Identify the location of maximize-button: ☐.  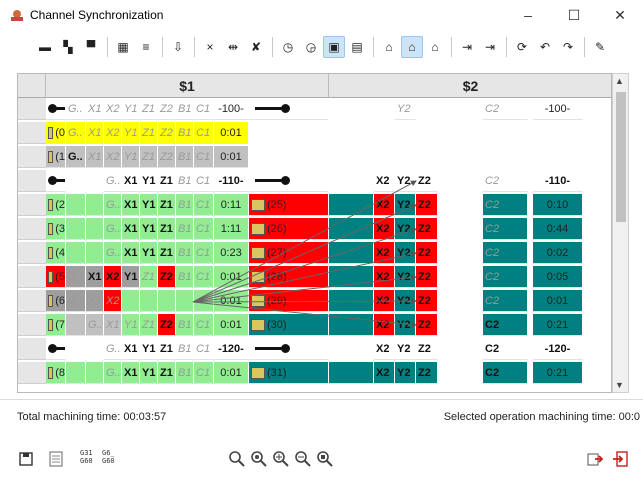
(574, 14).